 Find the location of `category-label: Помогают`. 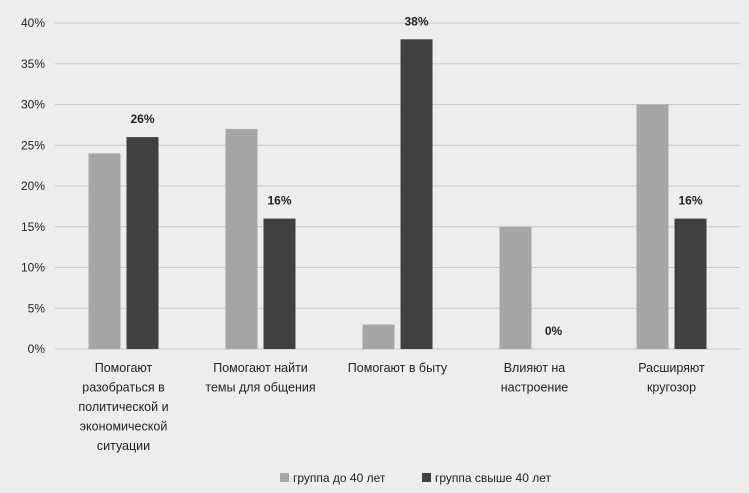

category-label: Помогают is located at coordinates (124, 368).